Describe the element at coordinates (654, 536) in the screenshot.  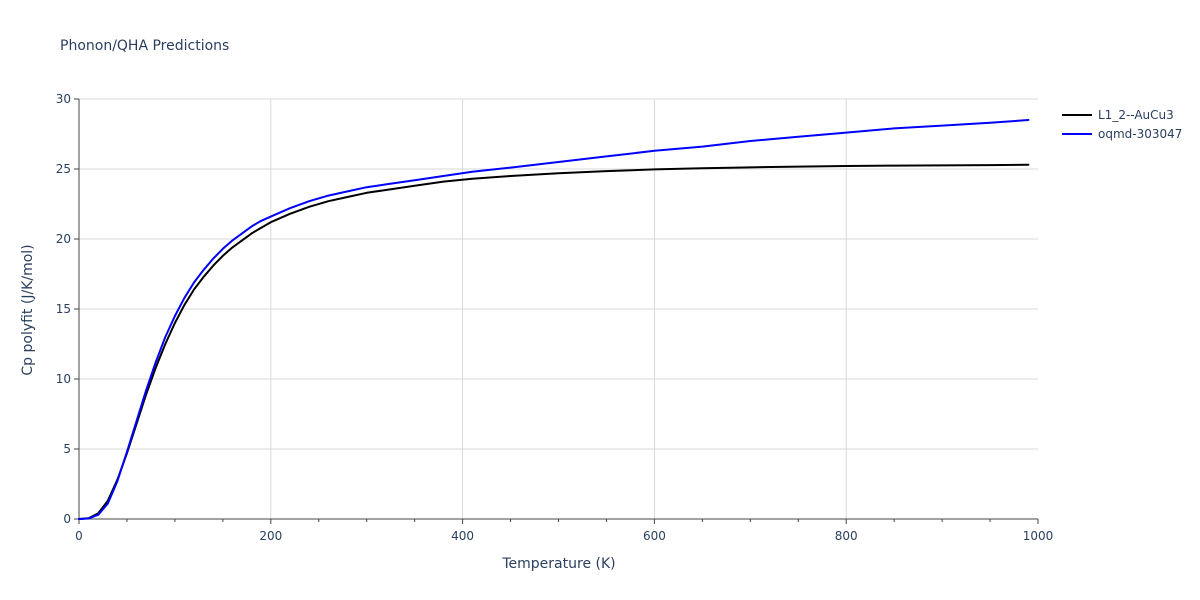
I see `x-tick-label: 600` at that location.